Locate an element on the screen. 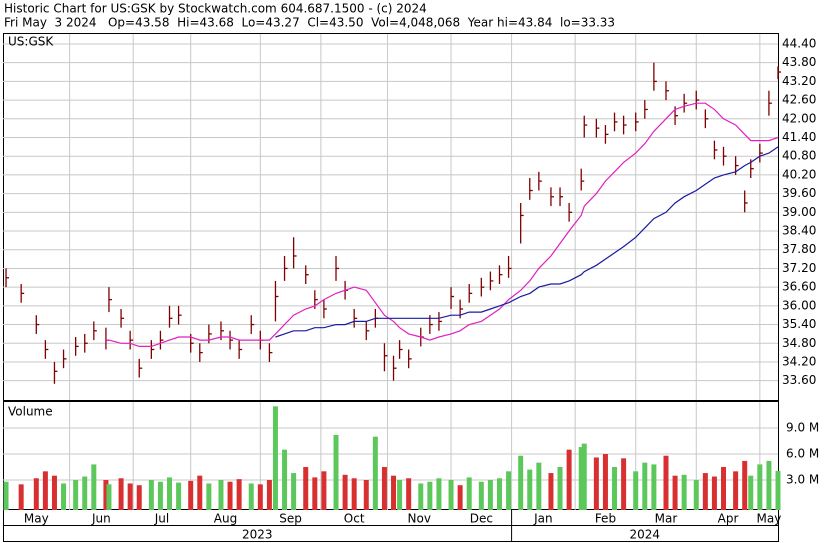 This screenshot has width=830, height=543. y-tick-label: 35.40 is located at coordinates (799, 324).